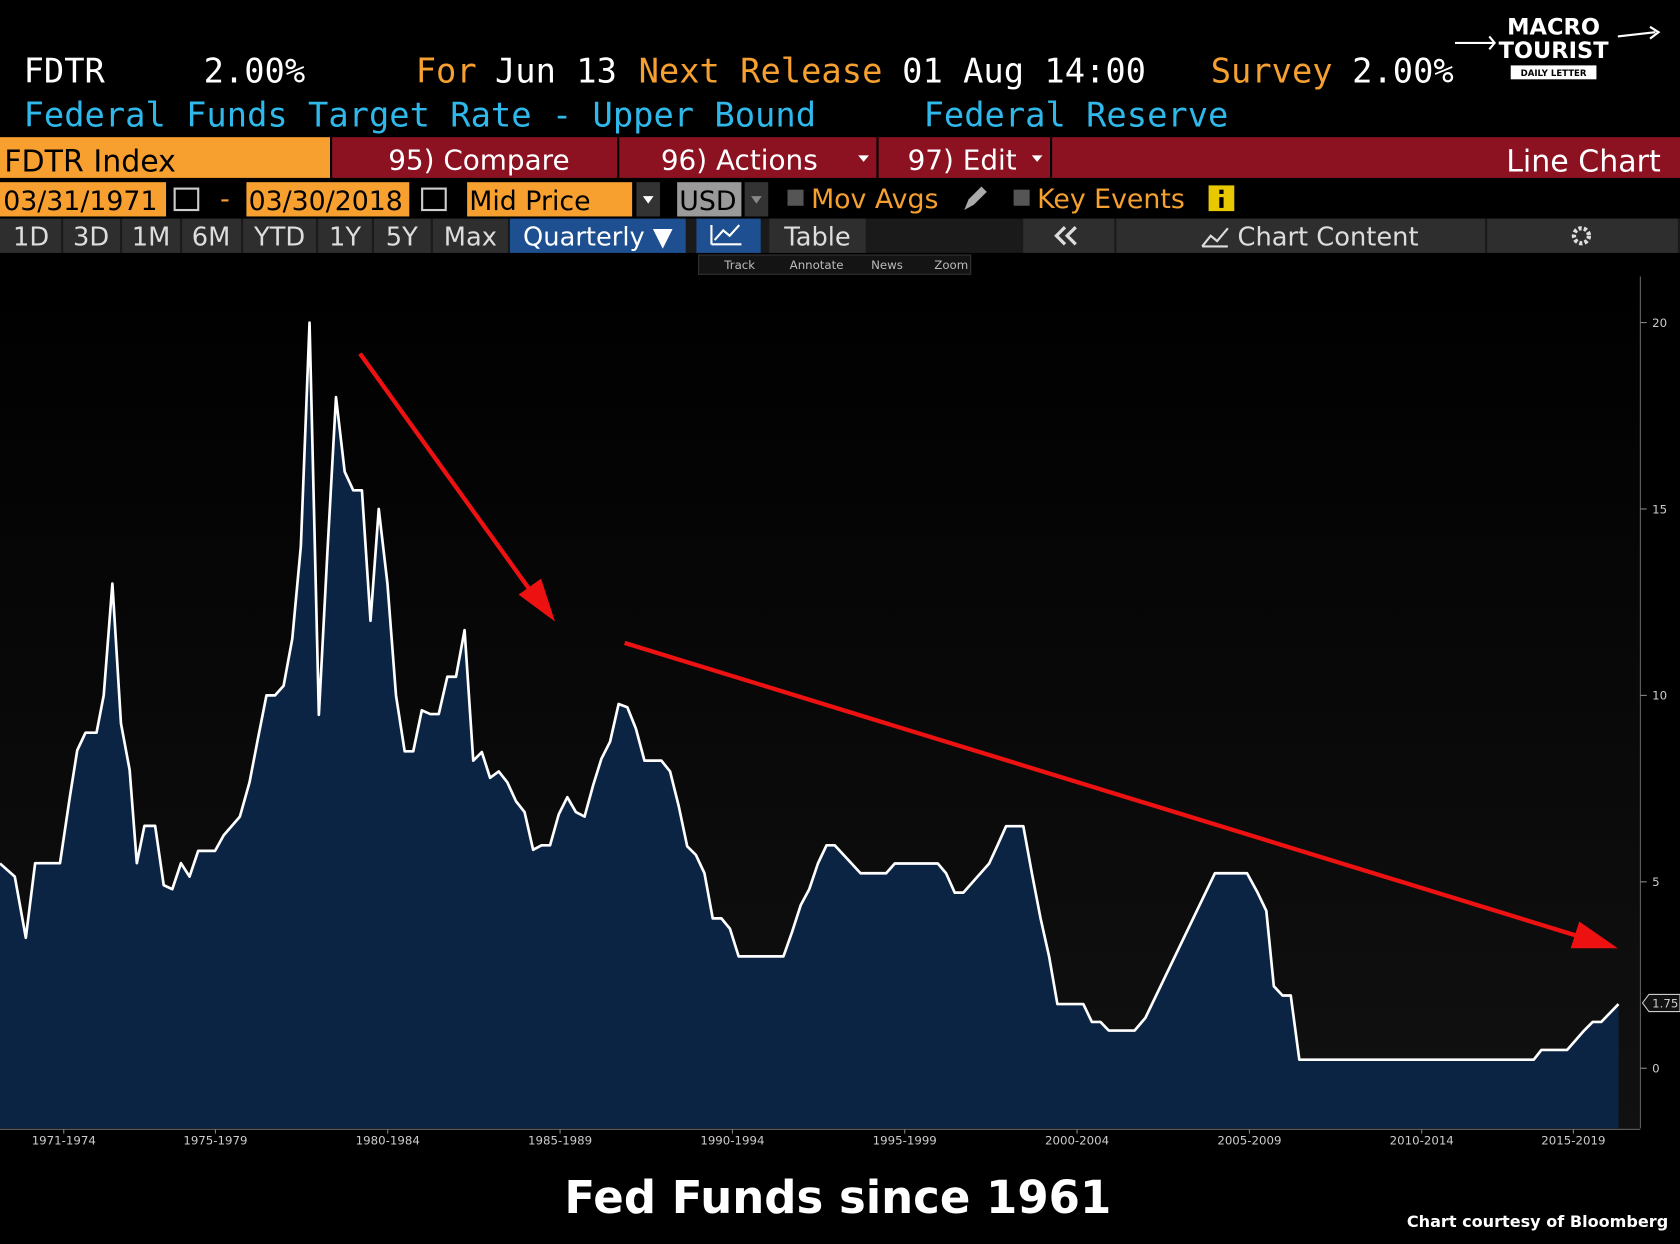  What do you see at coordinates (1537, 1221) in the screenshot?
I see `credit: Chart courtesy of Bloomberg` at bounding box center [1537, 1221].